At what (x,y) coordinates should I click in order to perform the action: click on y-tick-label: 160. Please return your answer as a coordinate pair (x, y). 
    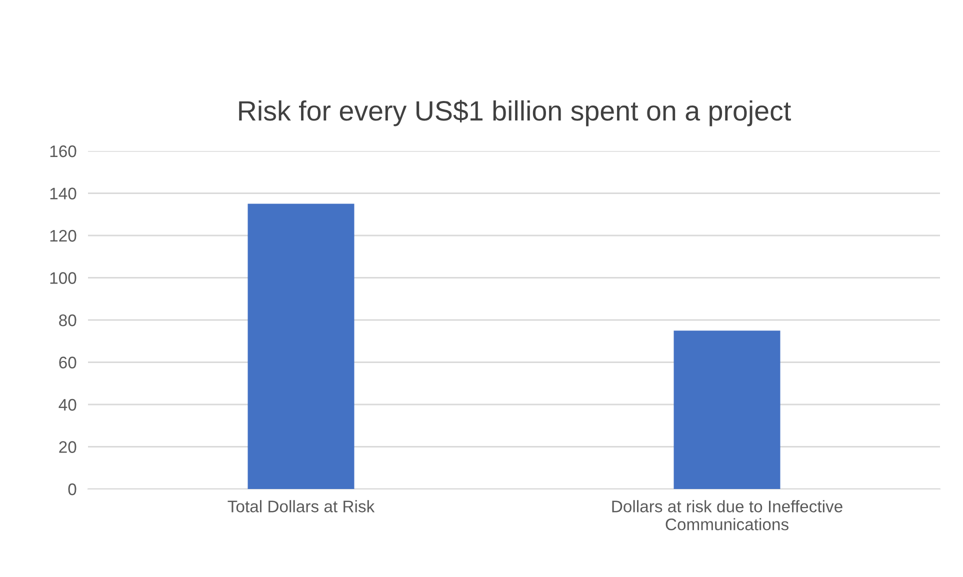
    Looking at the image, I should click on (63, 151).